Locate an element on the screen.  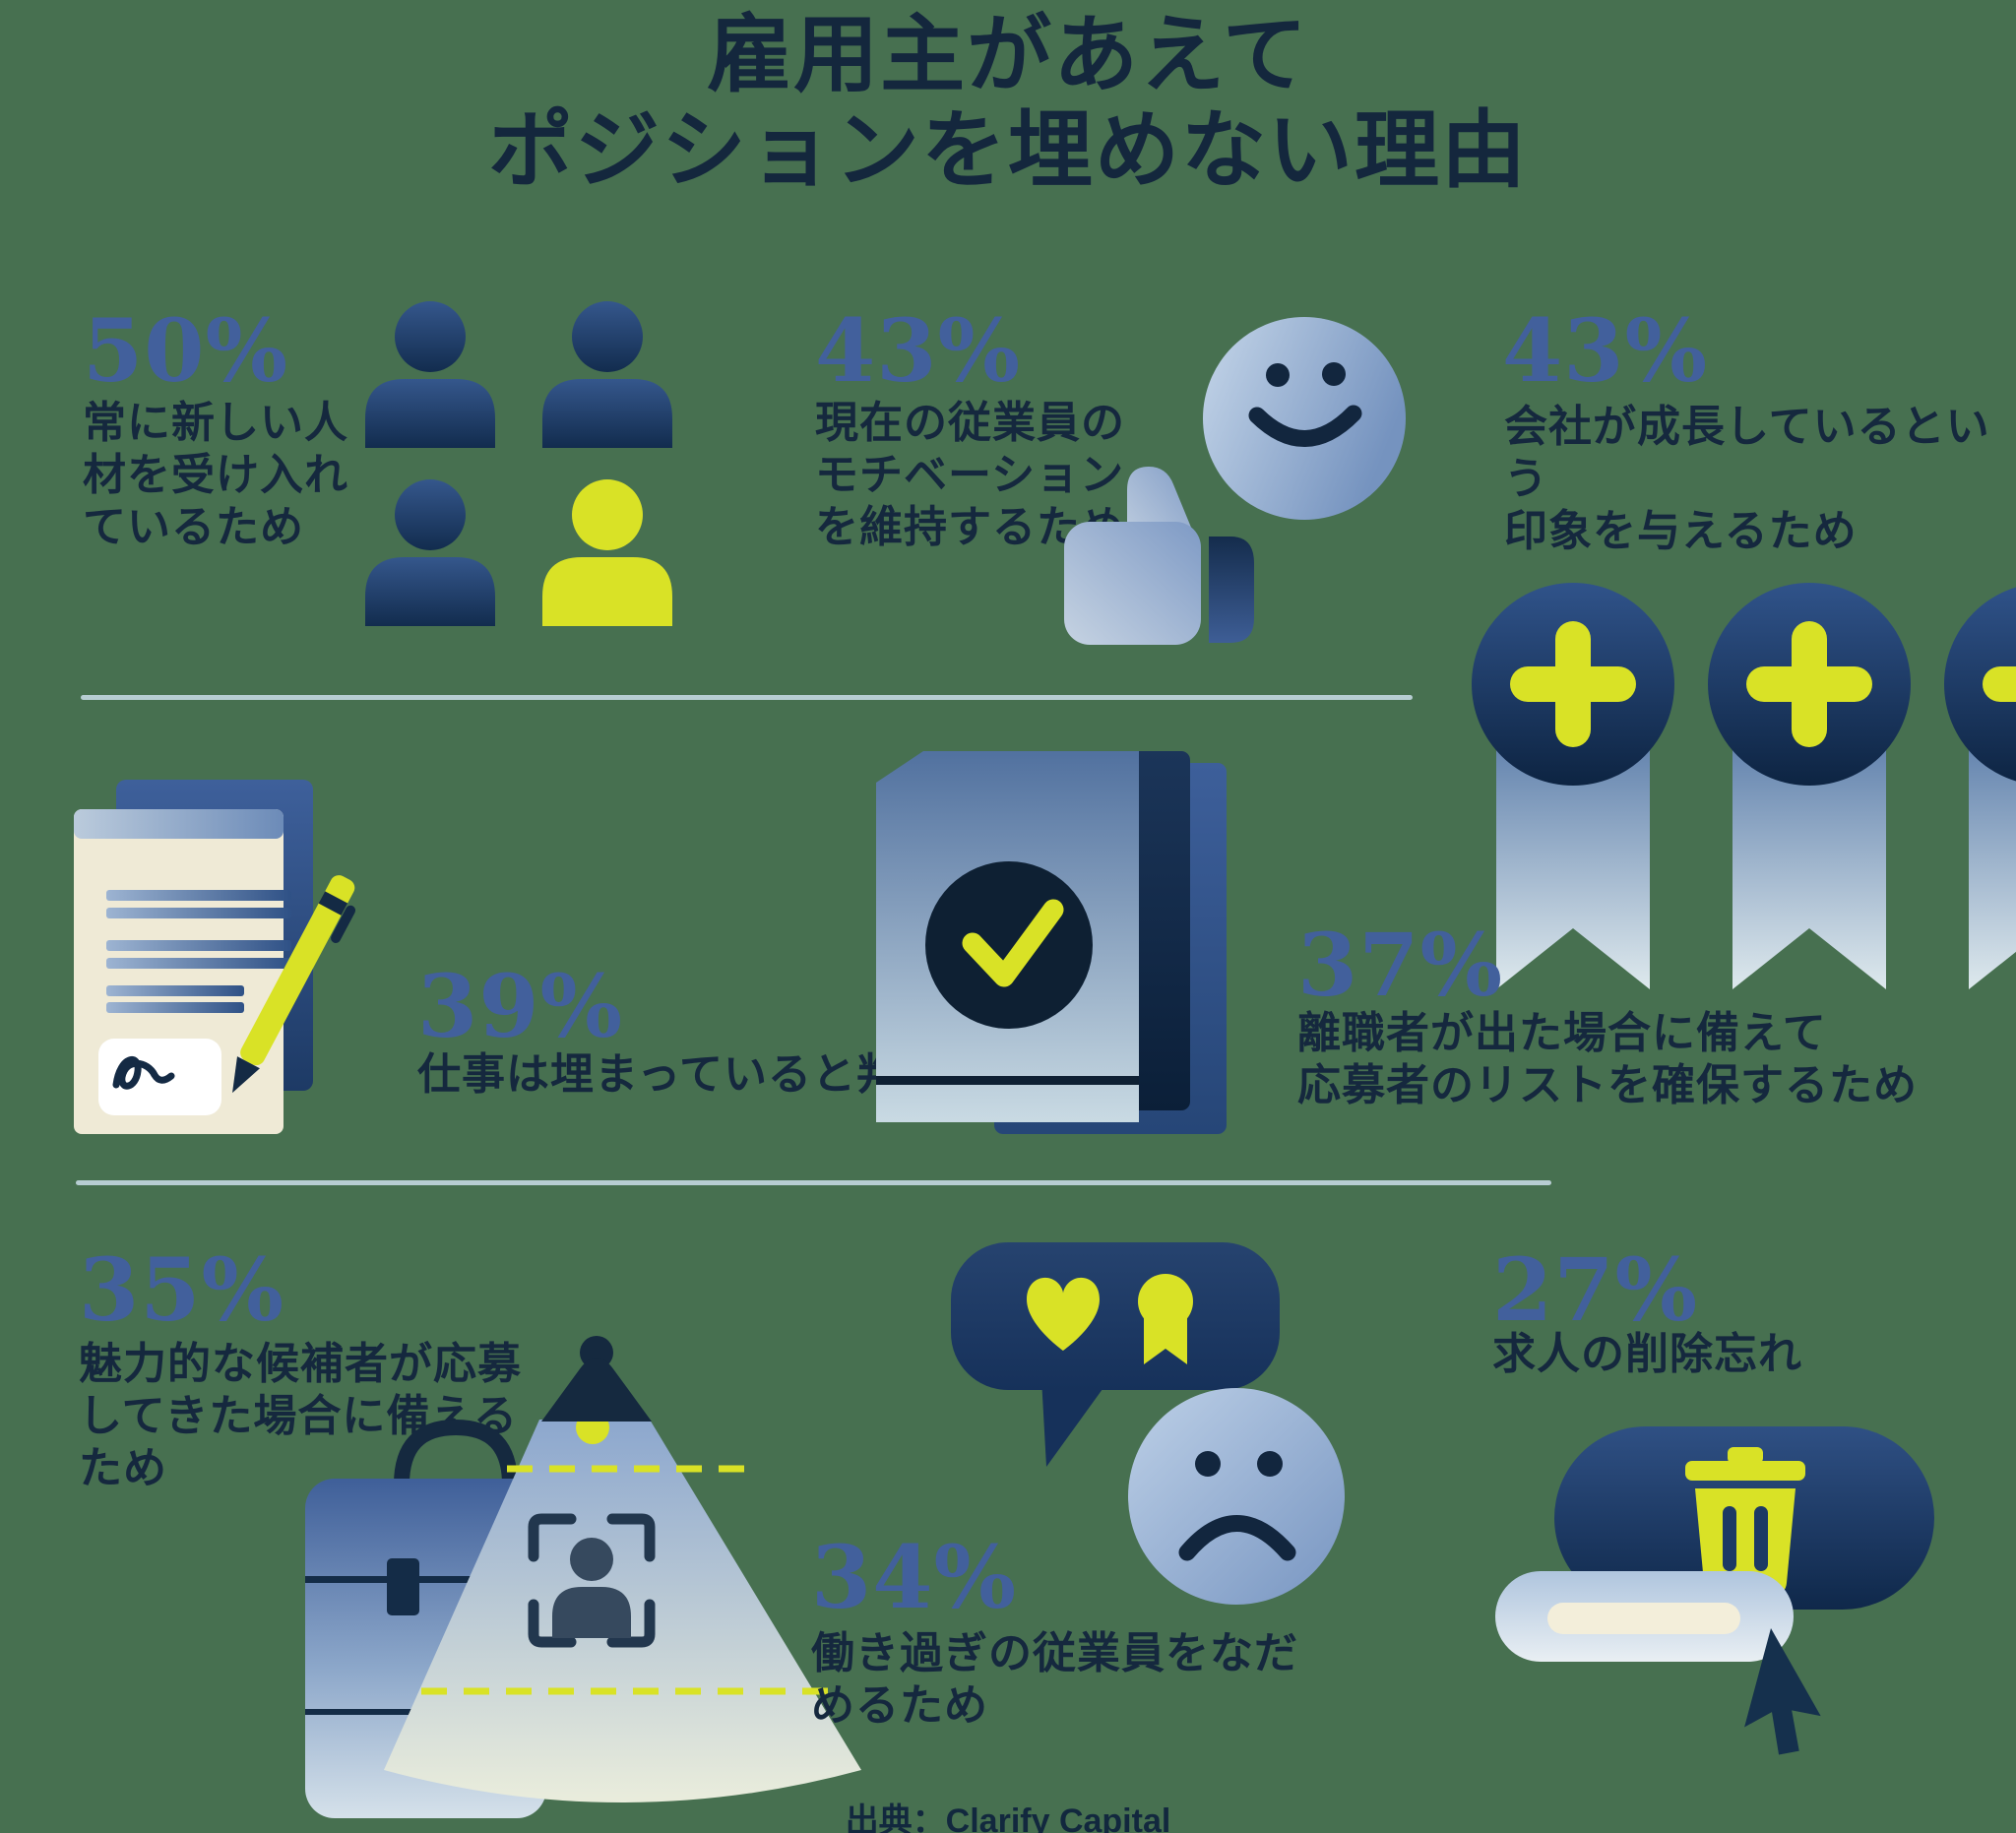
stat-pct-37: 37% is located at coordinates (1400, 965).